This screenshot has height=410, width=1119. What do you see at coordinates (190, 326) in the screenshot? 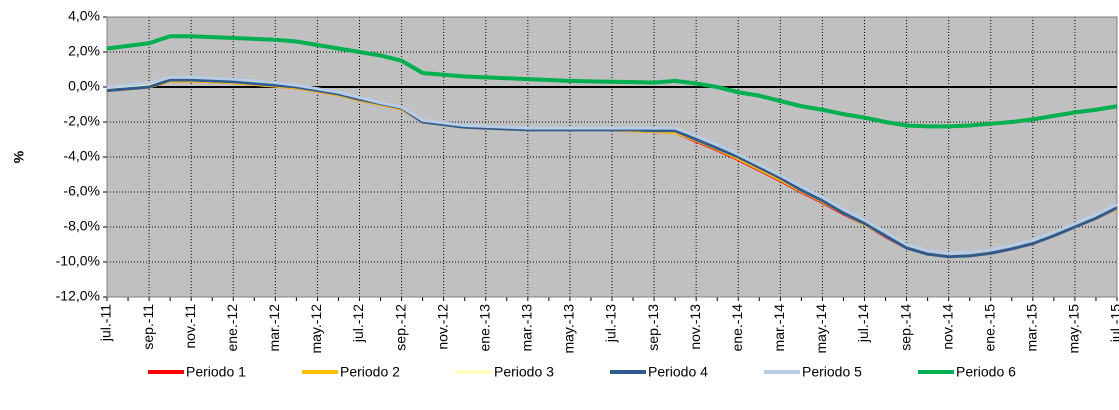
I see `x-tick-label: nov.-11` at bounding box center [190, 326].